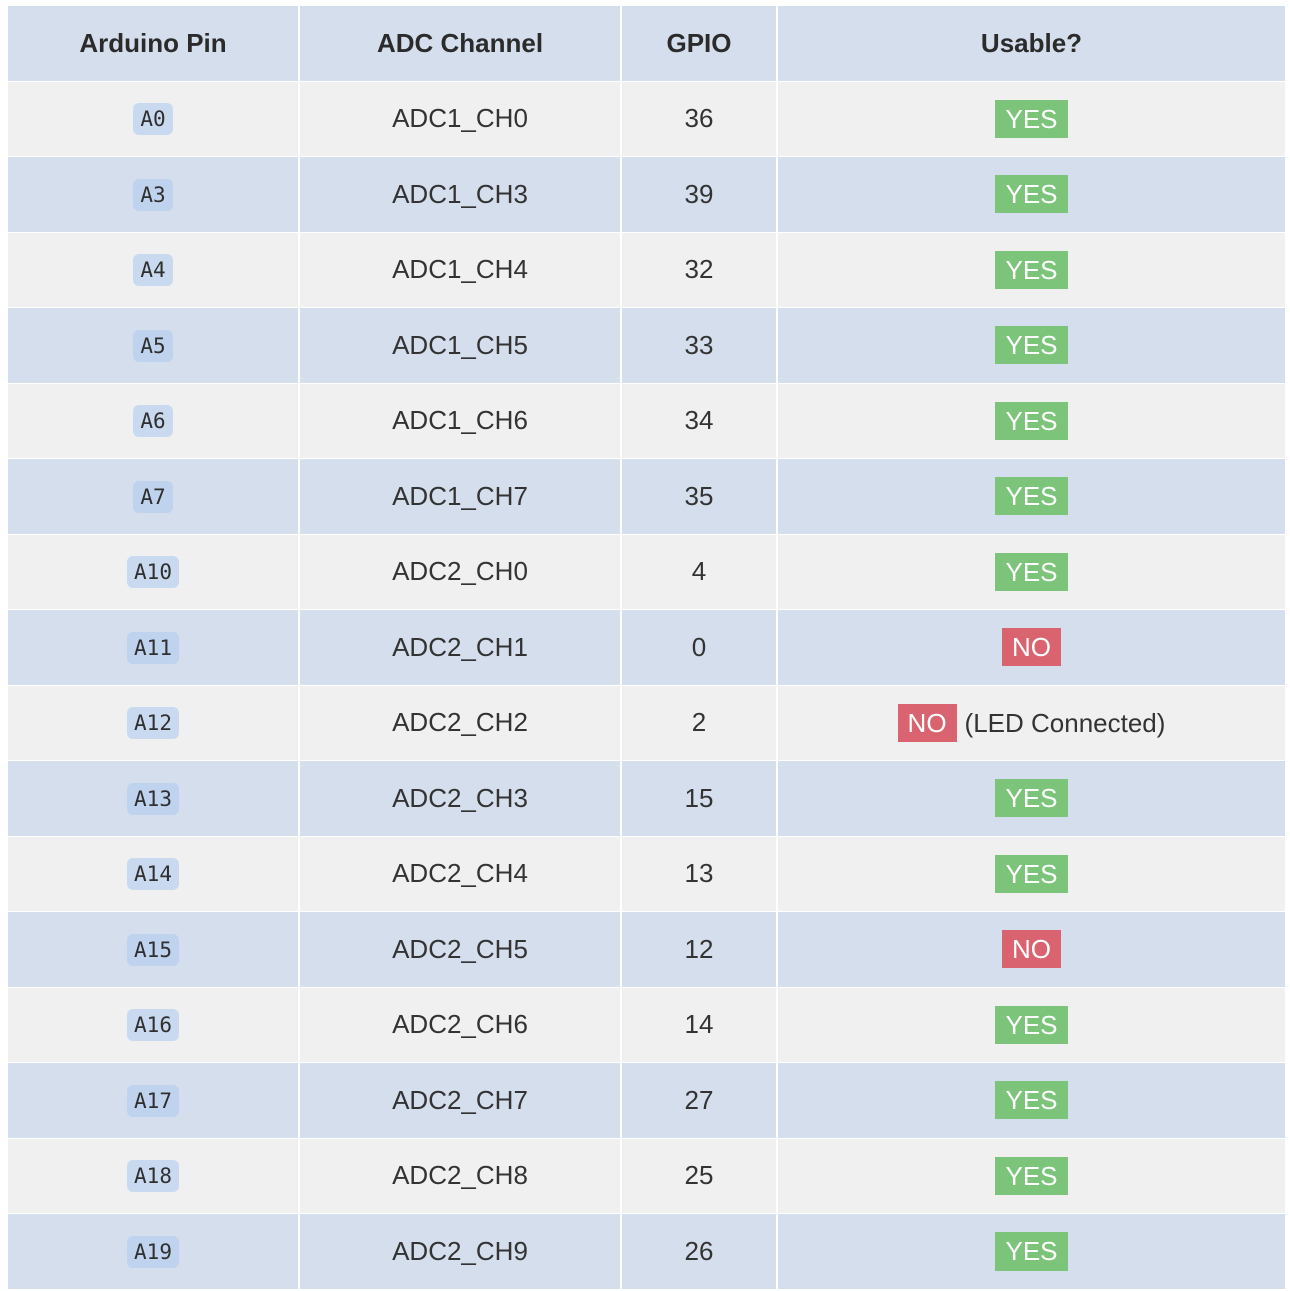 Image resolution: width=1290 pixels, height=1291 pixels. I want to click on cell-adc-channel: ADC2_CH2, so click(460, 723).